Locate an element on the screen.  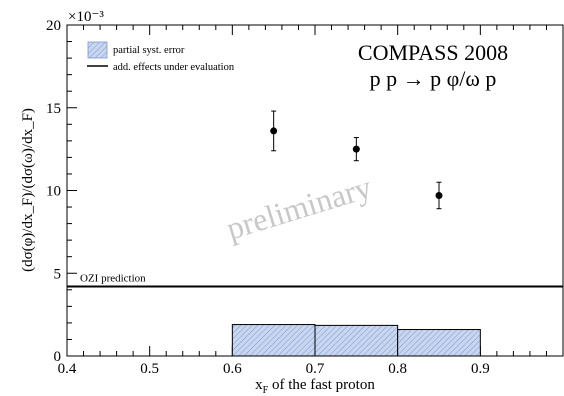
data-points is located at coordinates (356, 160).